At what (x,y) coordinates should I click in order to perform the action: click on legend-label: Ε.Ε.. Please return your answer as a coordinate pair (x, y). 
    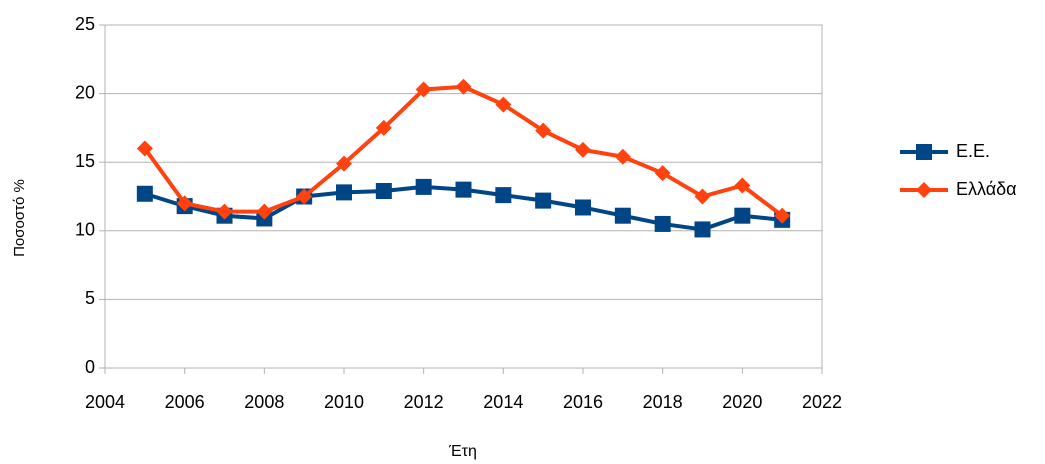
    Looking at the image, I should click on (973, 151).